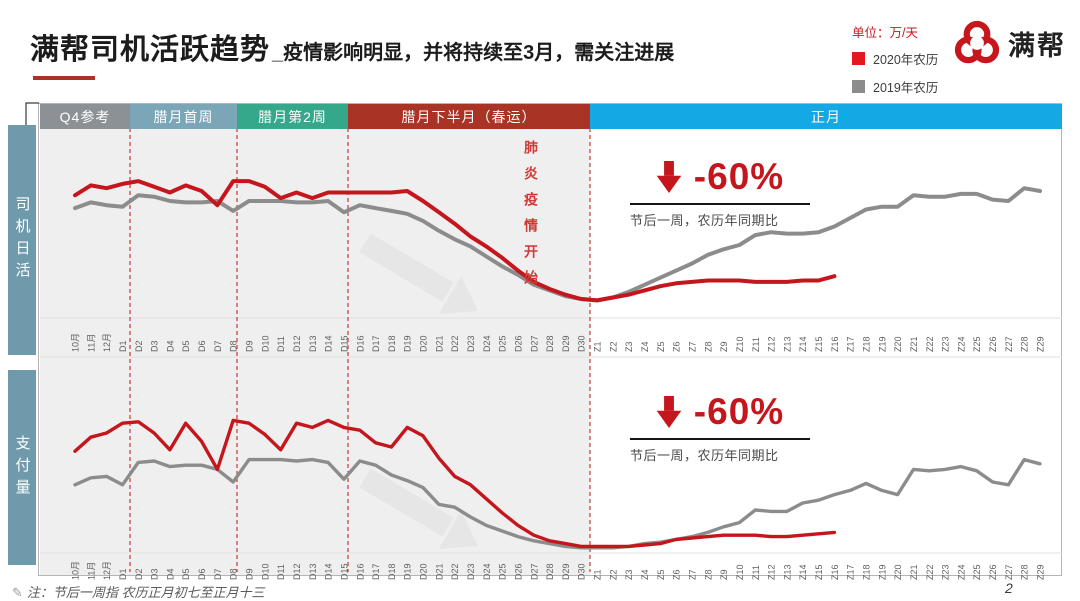 This screenshot has width=1080, height=601. Describe the element at coordinates (313, 571) in the screenshot. I see `x-axis-label: D13` at that location.